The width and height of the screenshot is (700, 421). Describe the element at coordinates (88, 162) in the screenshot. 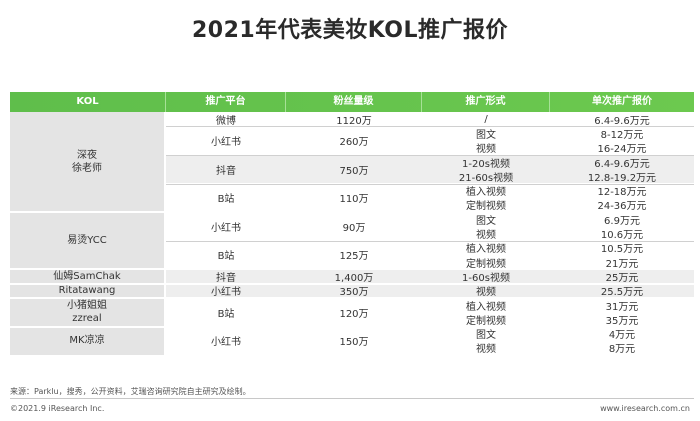

I see `kol-name-cell: 深夜 徐老师` at that location.